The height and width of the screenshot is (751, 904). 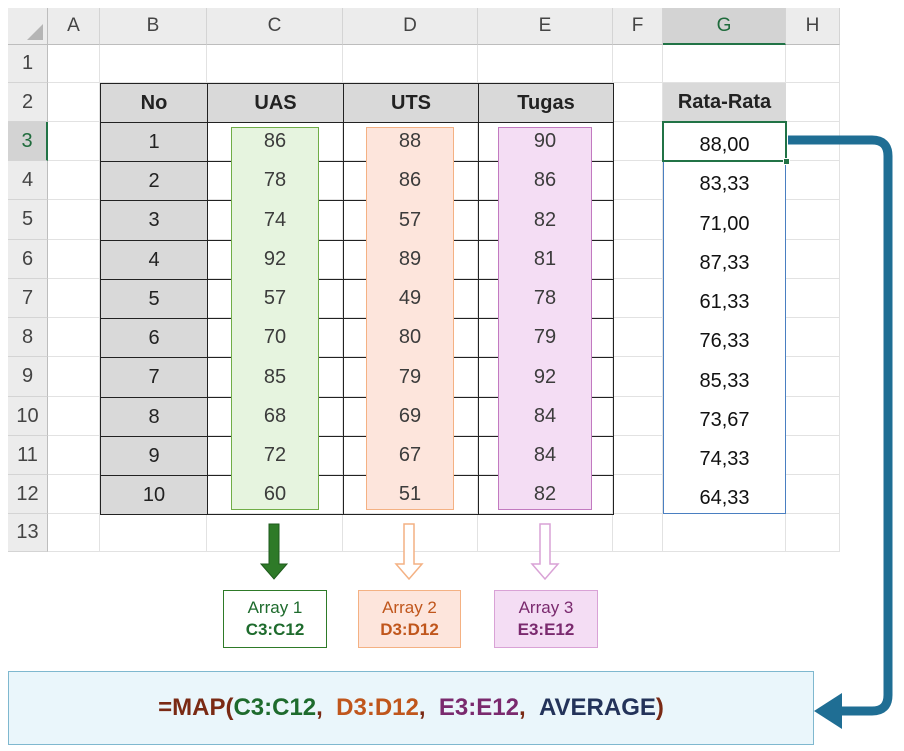 What do you see at coordinates (410, 416) in the screenshot?
I see `cell-uts: 69` at bounding box center [410, 416].